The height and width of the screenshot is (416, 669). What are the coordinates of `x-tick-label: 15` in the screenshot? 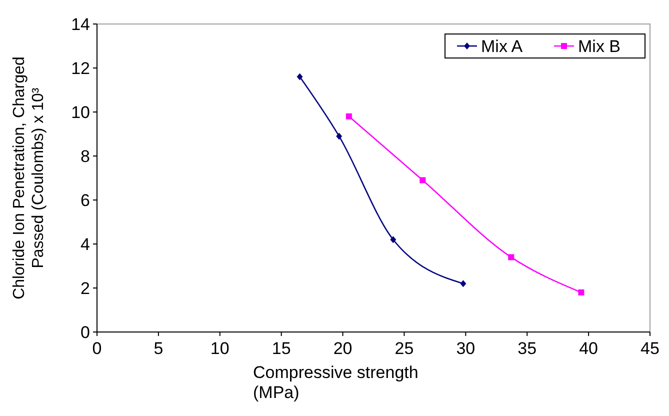 It's located at (281, 348).